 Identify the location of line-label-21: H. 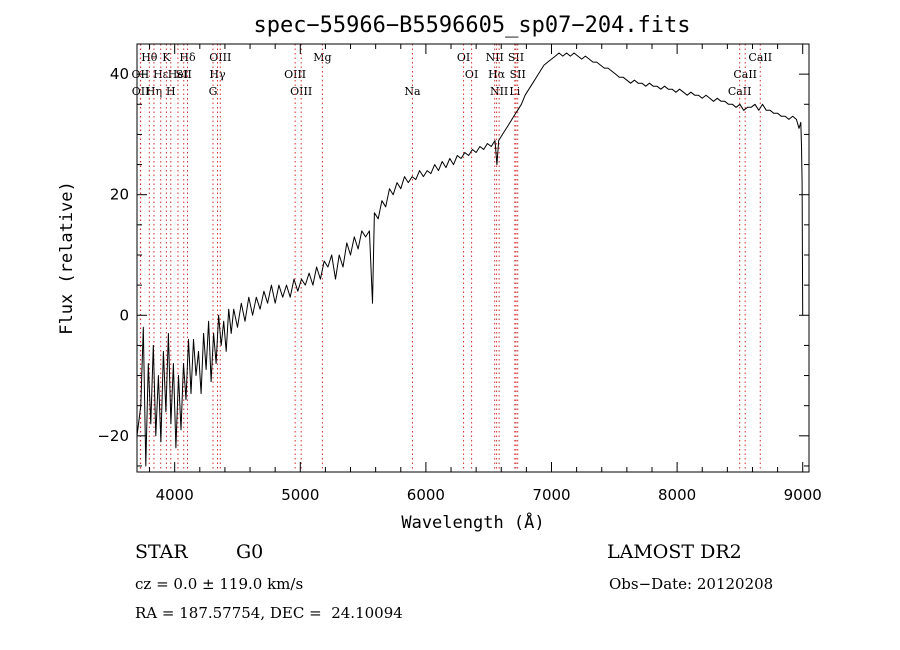
(171, 91).